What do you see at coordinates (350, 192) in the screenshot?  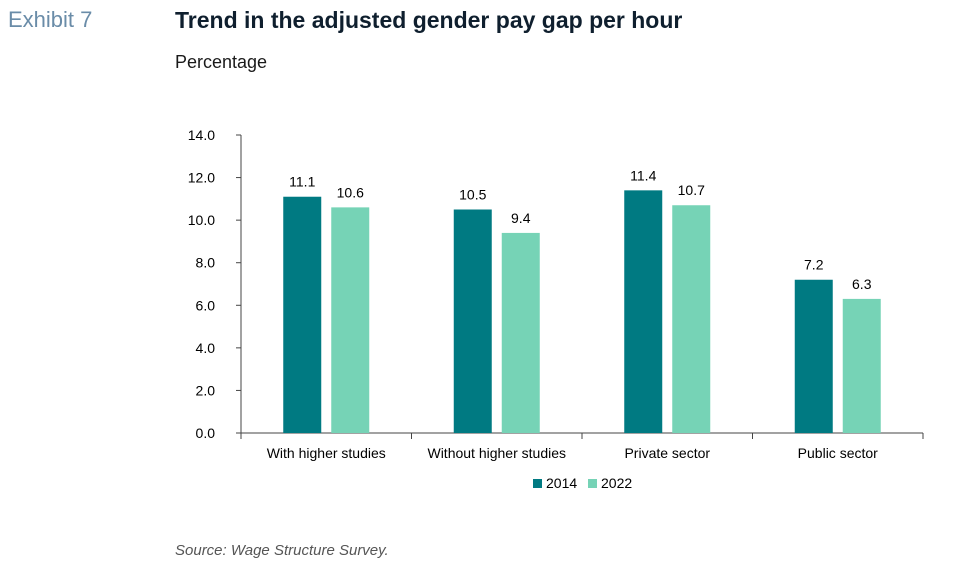 I see `data-label: 10.6` at bounding box center [350, 192].